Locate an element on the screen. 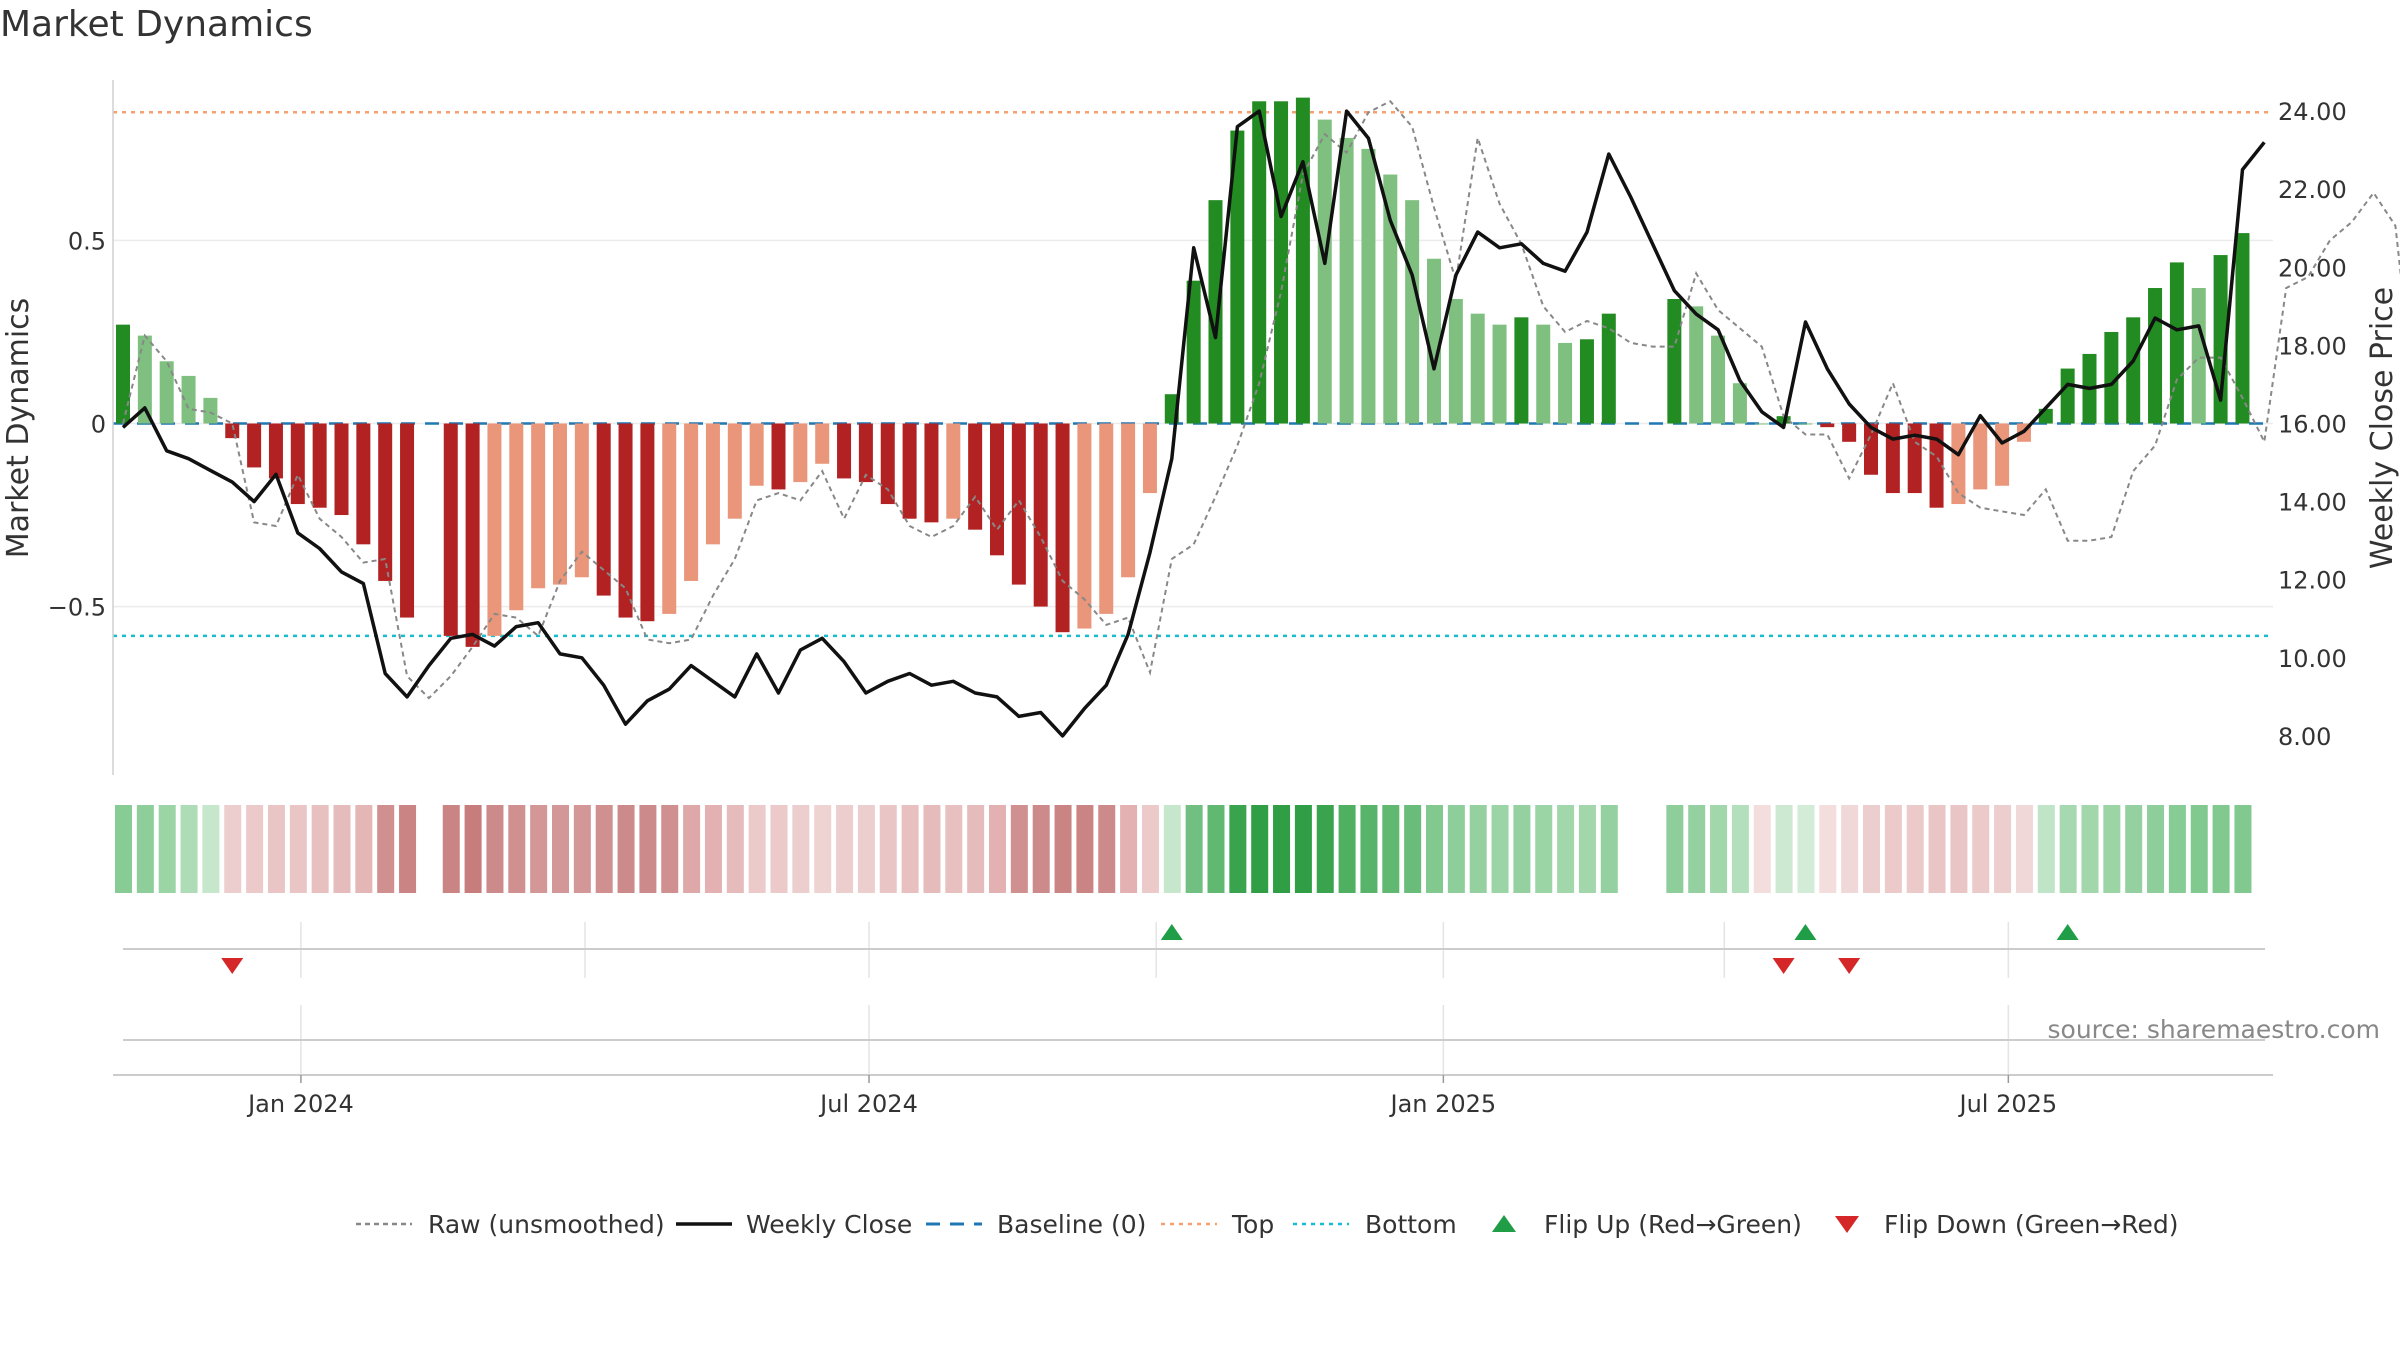  y-tick-label-right: 18.00 is located at coordinates (2312, 346).